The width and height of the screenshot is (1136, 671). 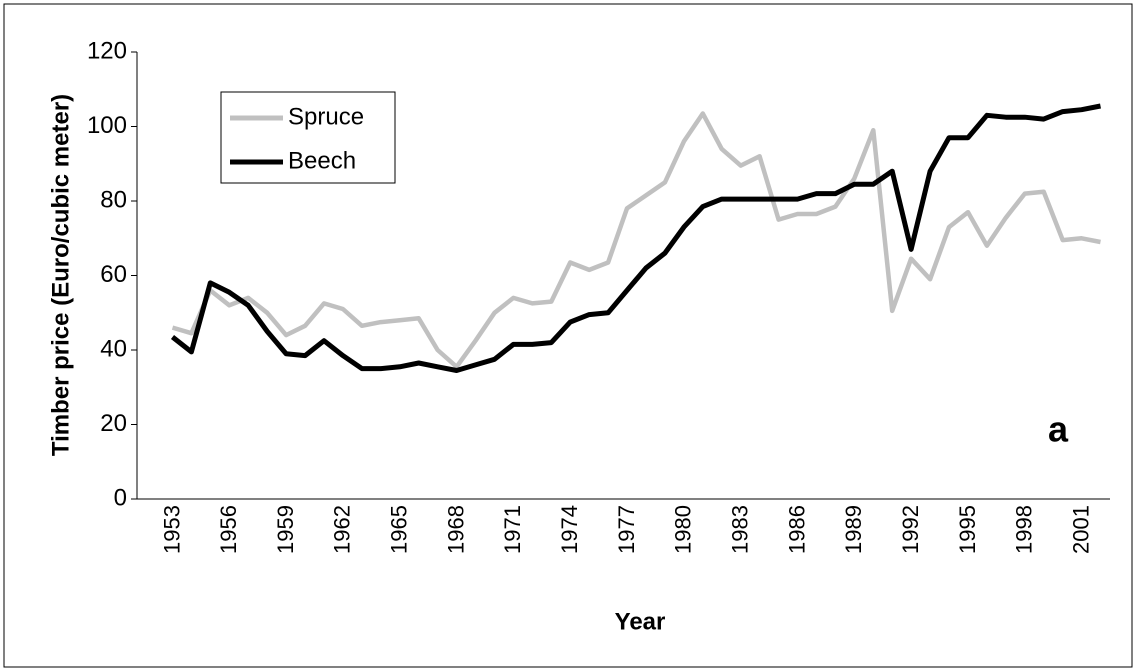 I want to click on legend-label: Beech, so click(x=322, y=160).